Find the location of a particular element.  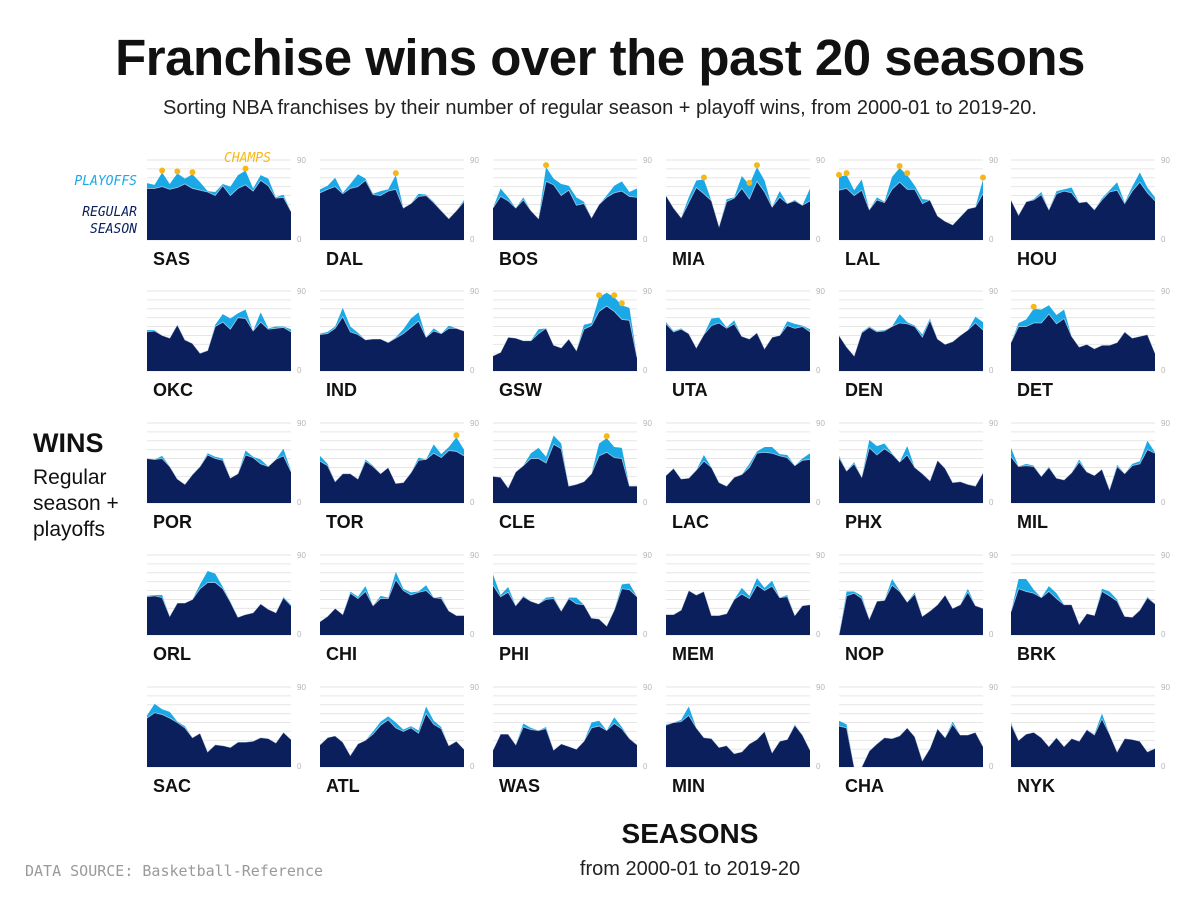

legend-regular-line-1: REGULAR is located at coordinates (109, 212).